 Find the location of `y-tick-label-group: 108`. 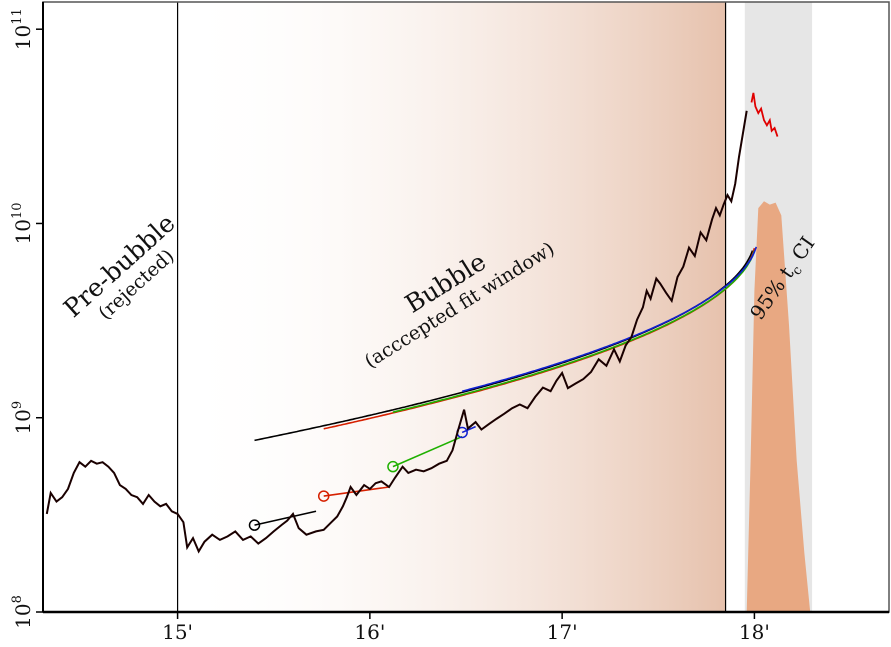

y-tick-label-group: 108 is located at coordinates (22, 612).